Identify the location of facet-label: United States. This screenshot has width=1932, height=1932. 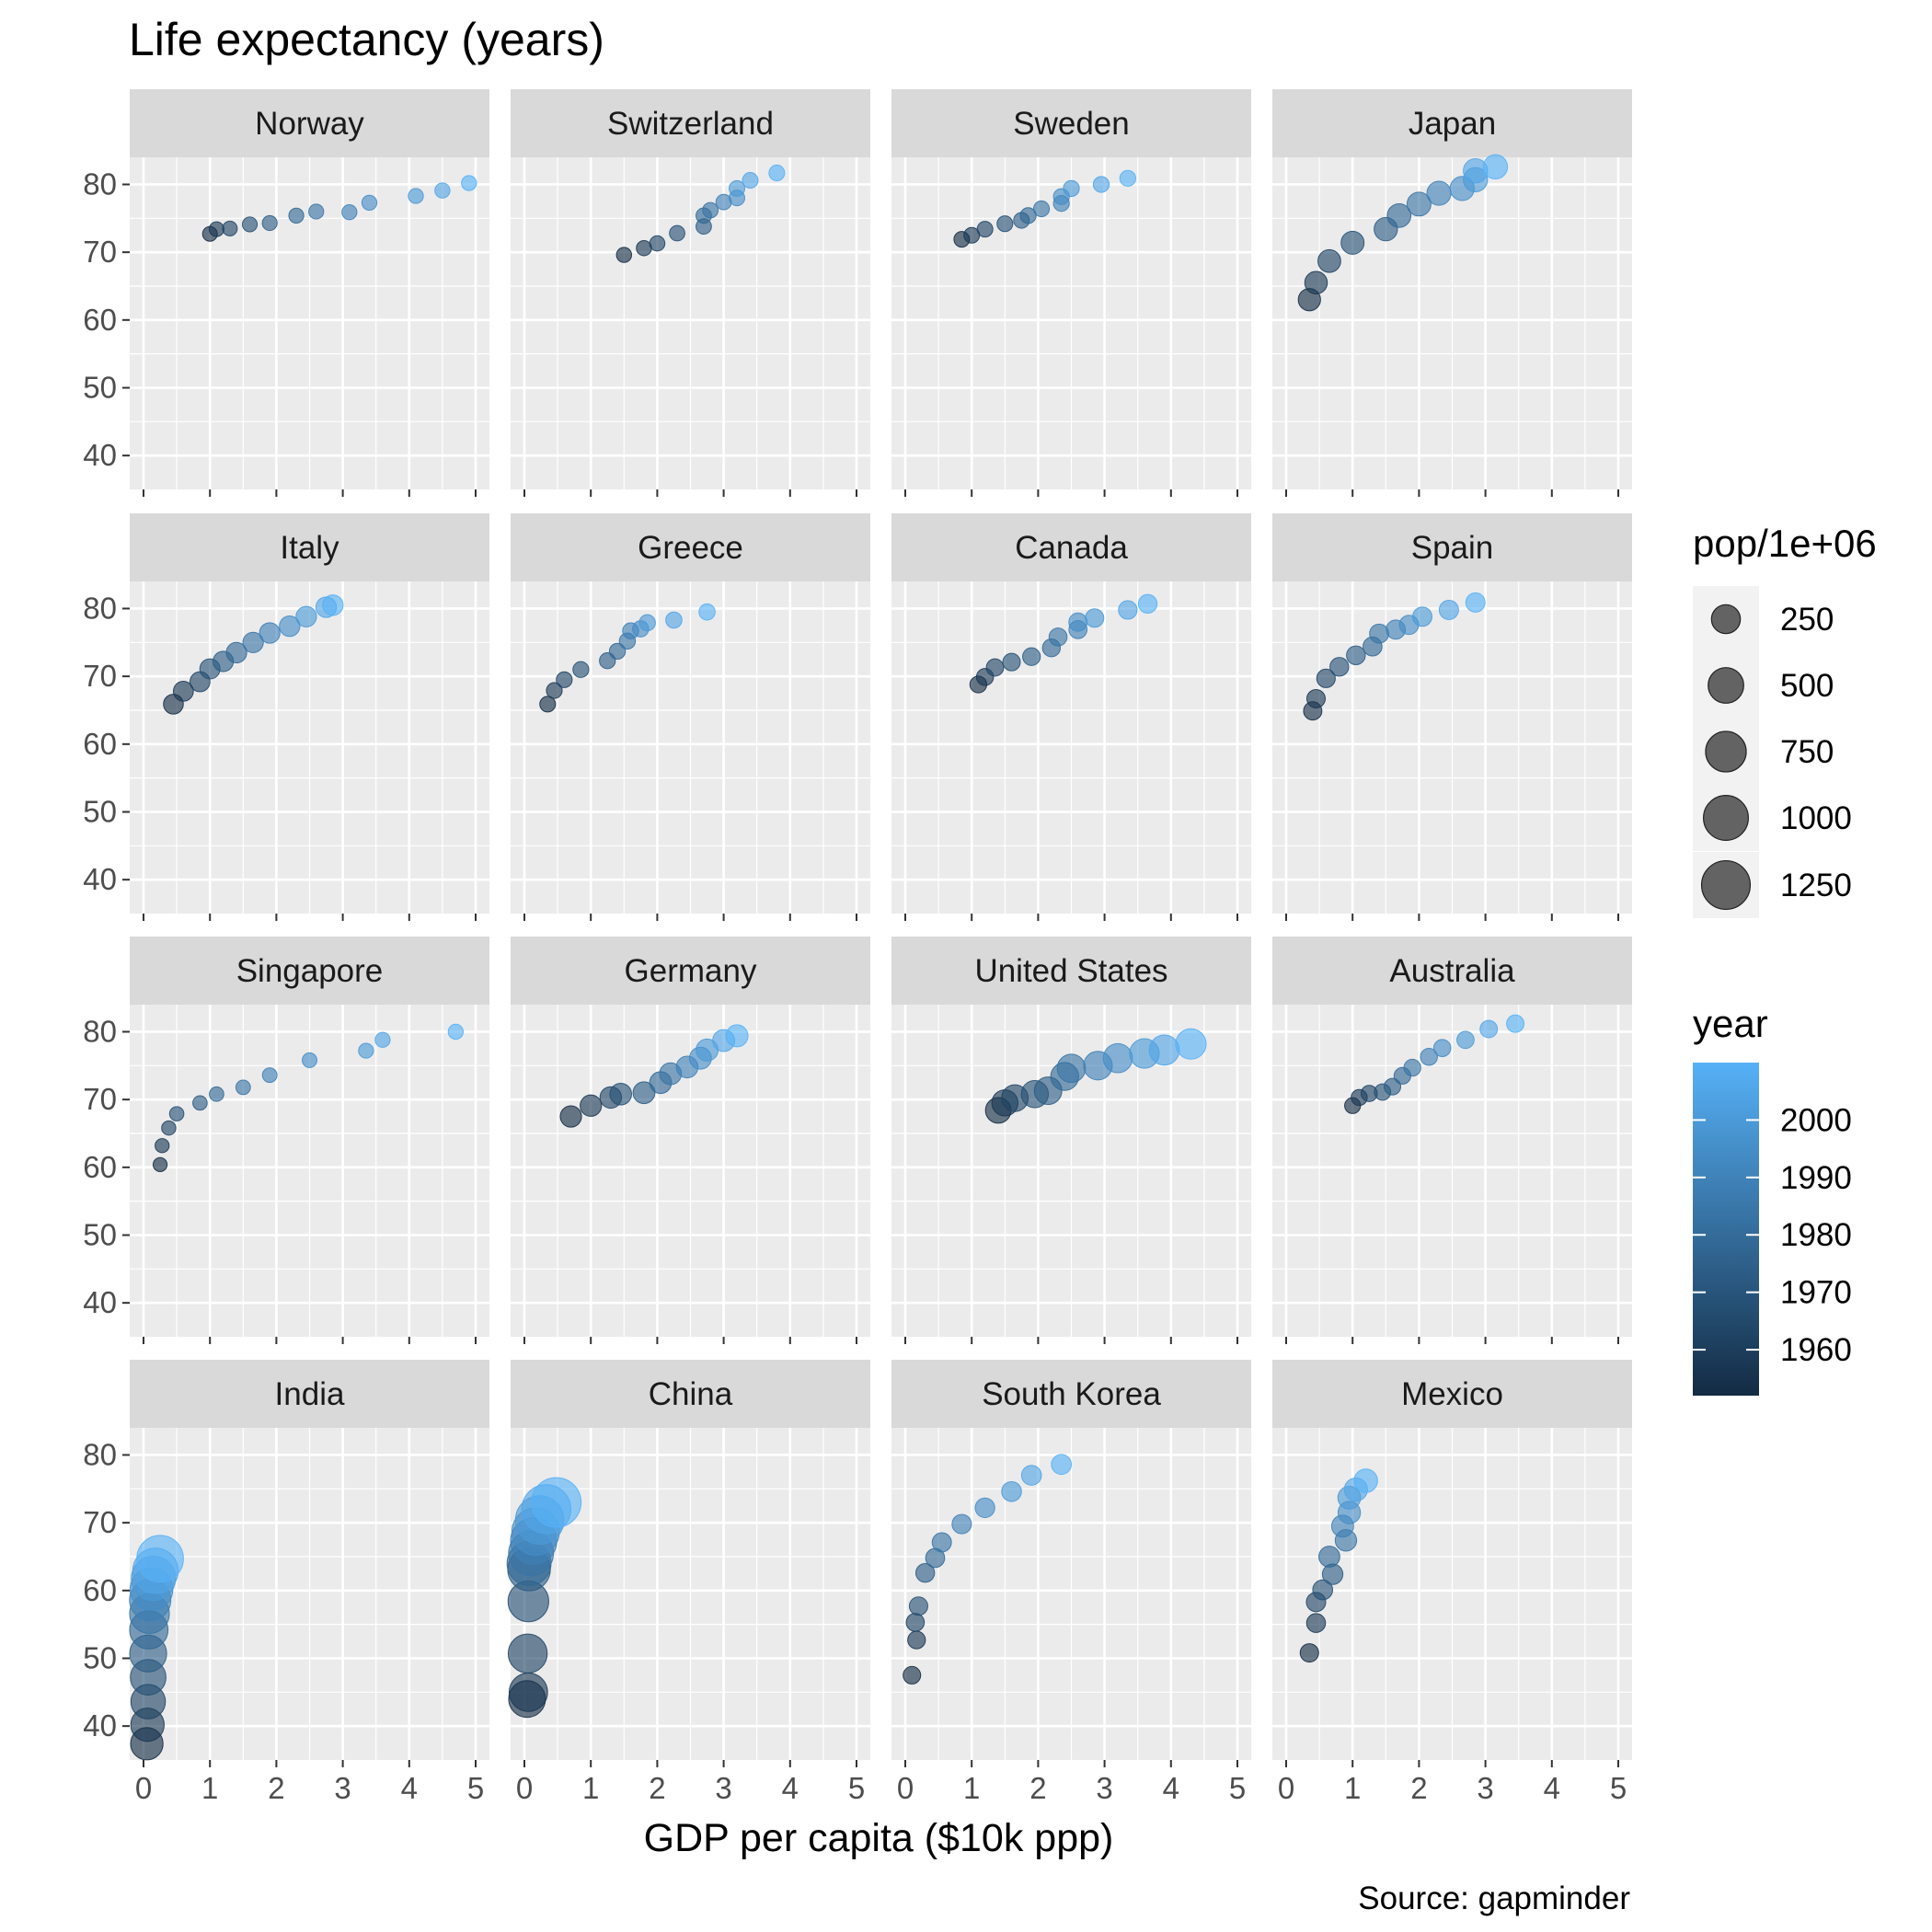
(1070, 971).